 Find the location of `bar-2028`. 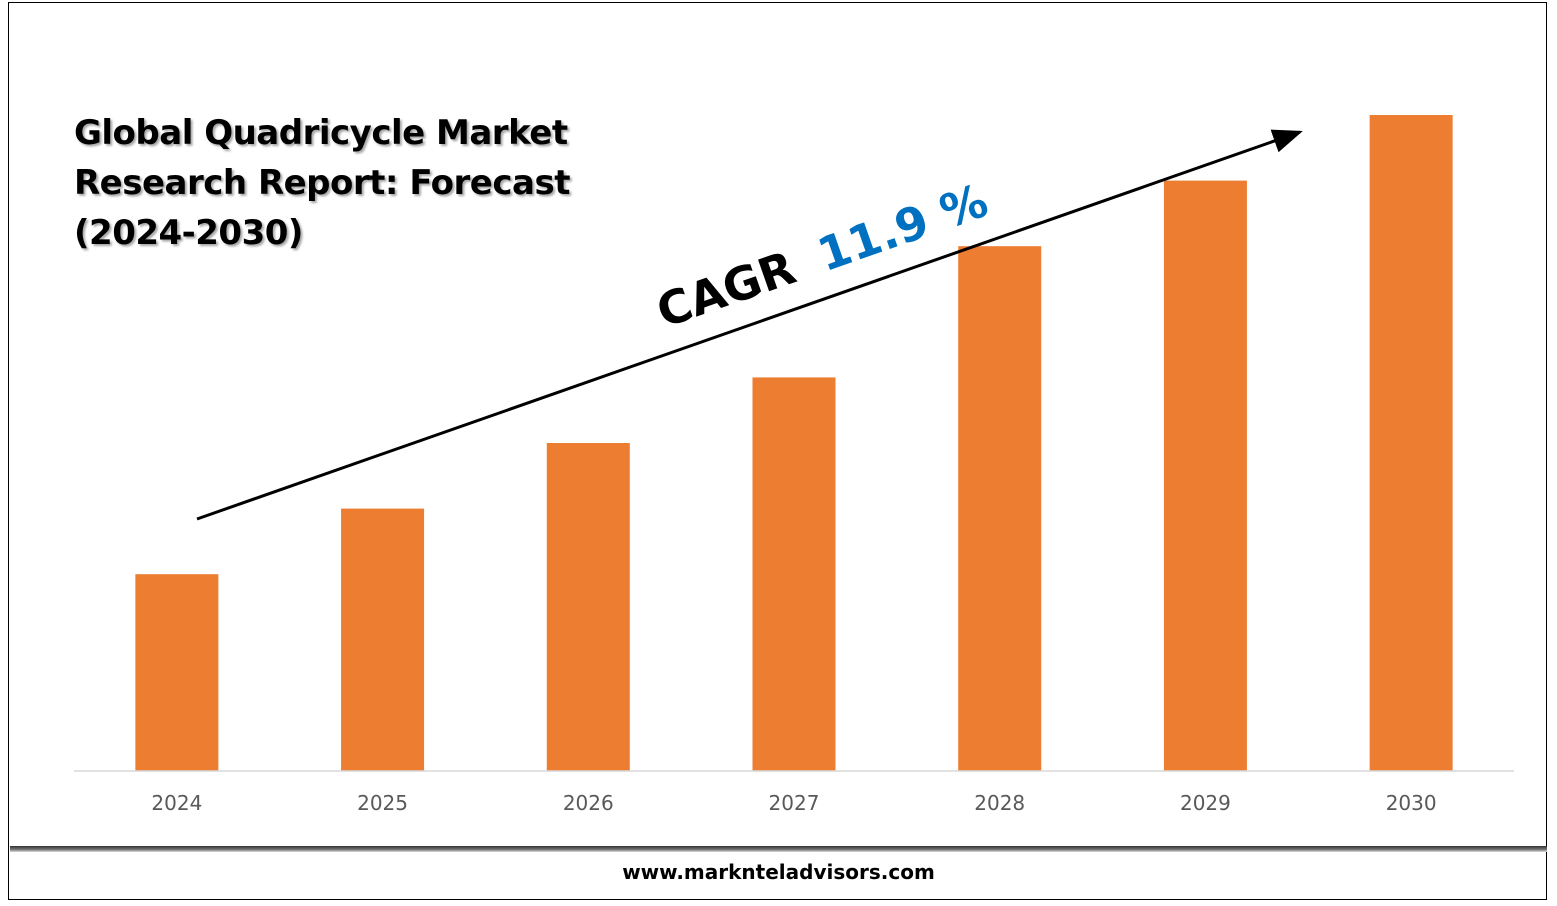

bar-2028 is located at coordinates (1000, 508).